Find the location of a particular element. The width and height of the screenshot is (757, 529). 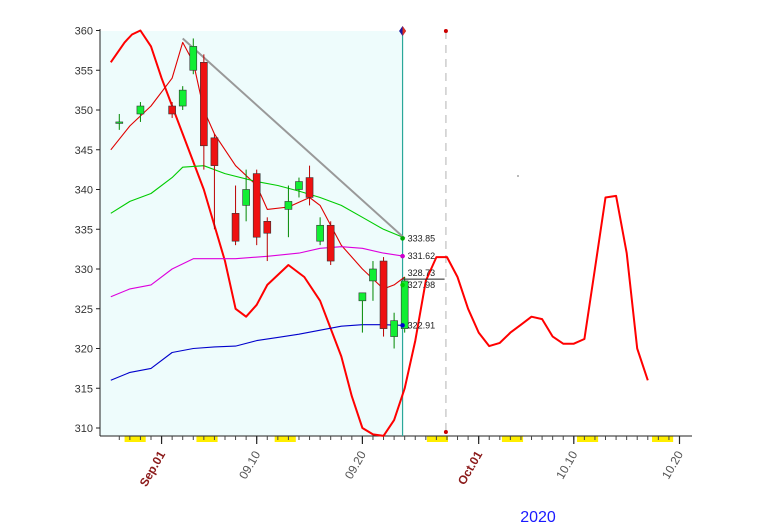

value-label: 331.62 is located at coordinates (422, 256).